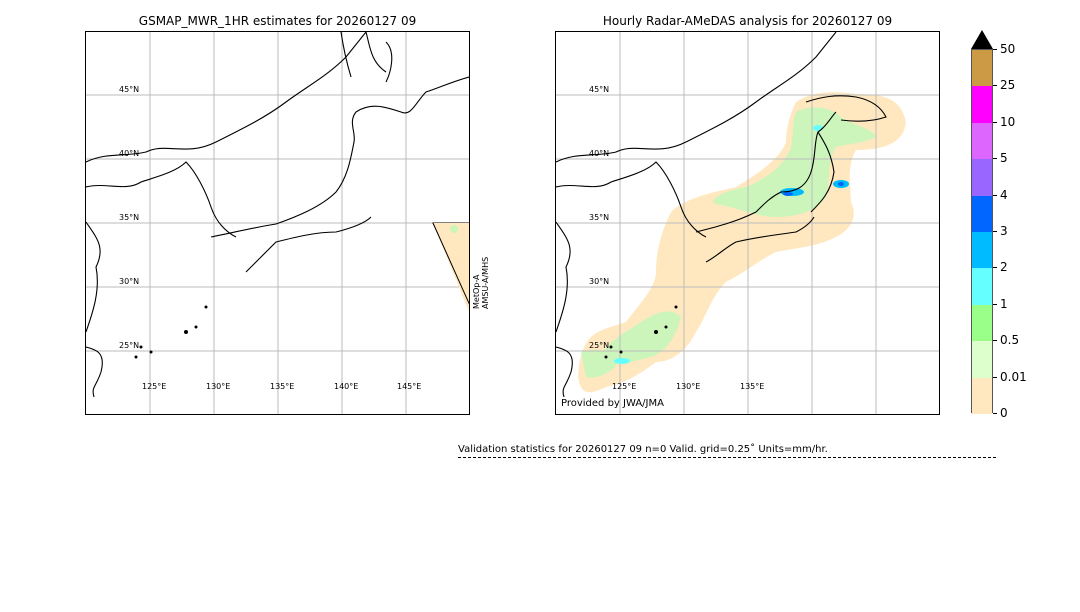 The image size is (1080, 612). I want to click on colorbar-tick-2: 2, so click(1000, 267).